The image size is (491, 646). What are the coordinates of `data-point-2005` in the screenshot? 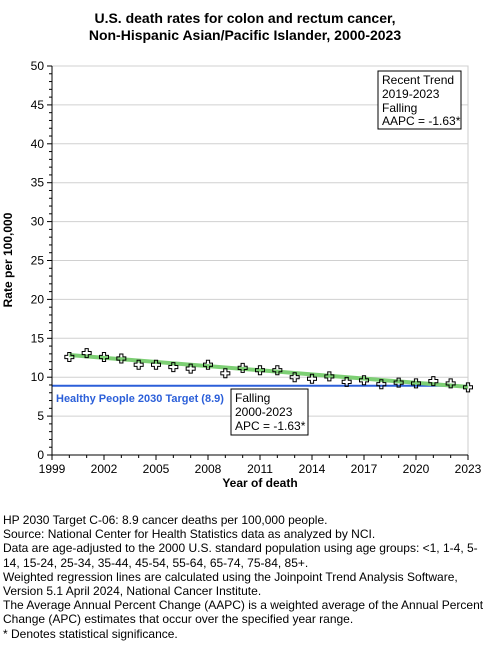 It's located at (156, 364).